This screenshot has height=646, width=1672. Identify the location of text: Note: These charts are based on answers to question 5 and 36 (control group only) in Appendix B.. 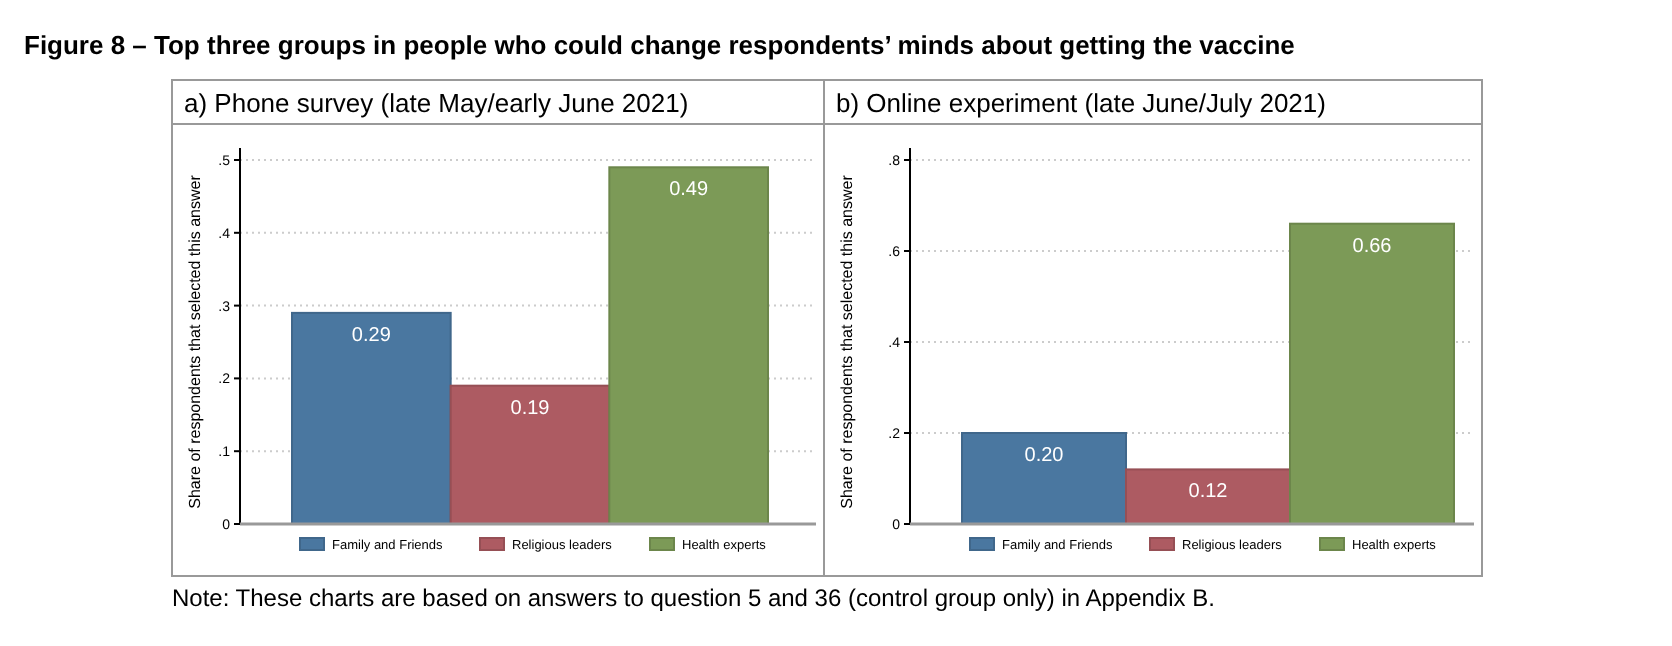
(693, 598).